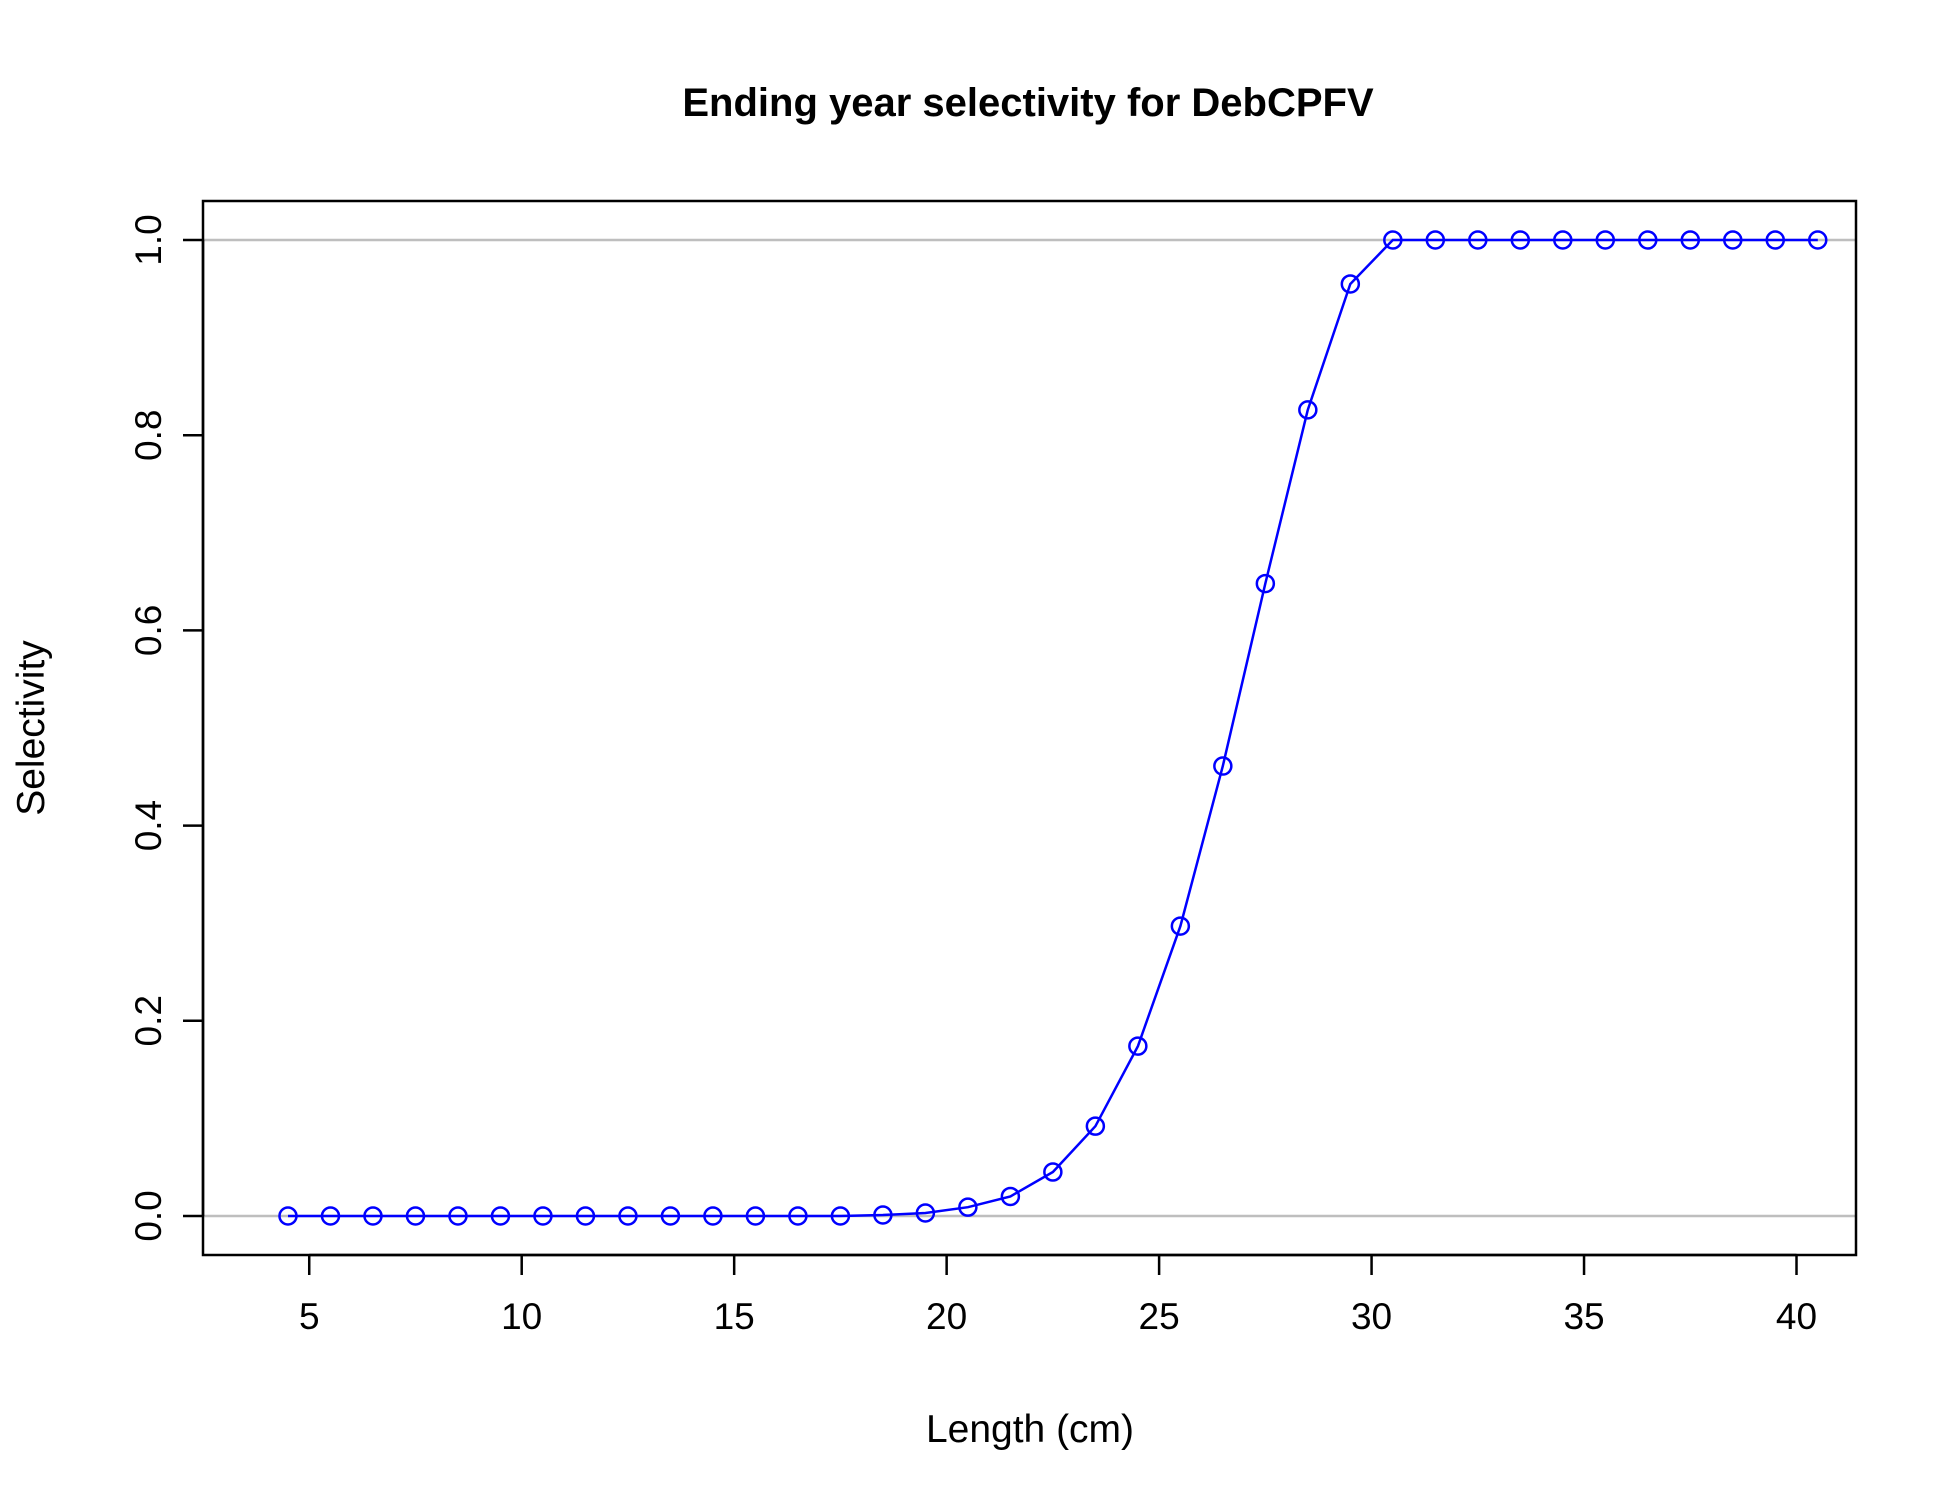 Image resolution: width=1950 pixels, height=1500 pixels. I want to click on x-tick-label: 35, so click(1583, 1316).